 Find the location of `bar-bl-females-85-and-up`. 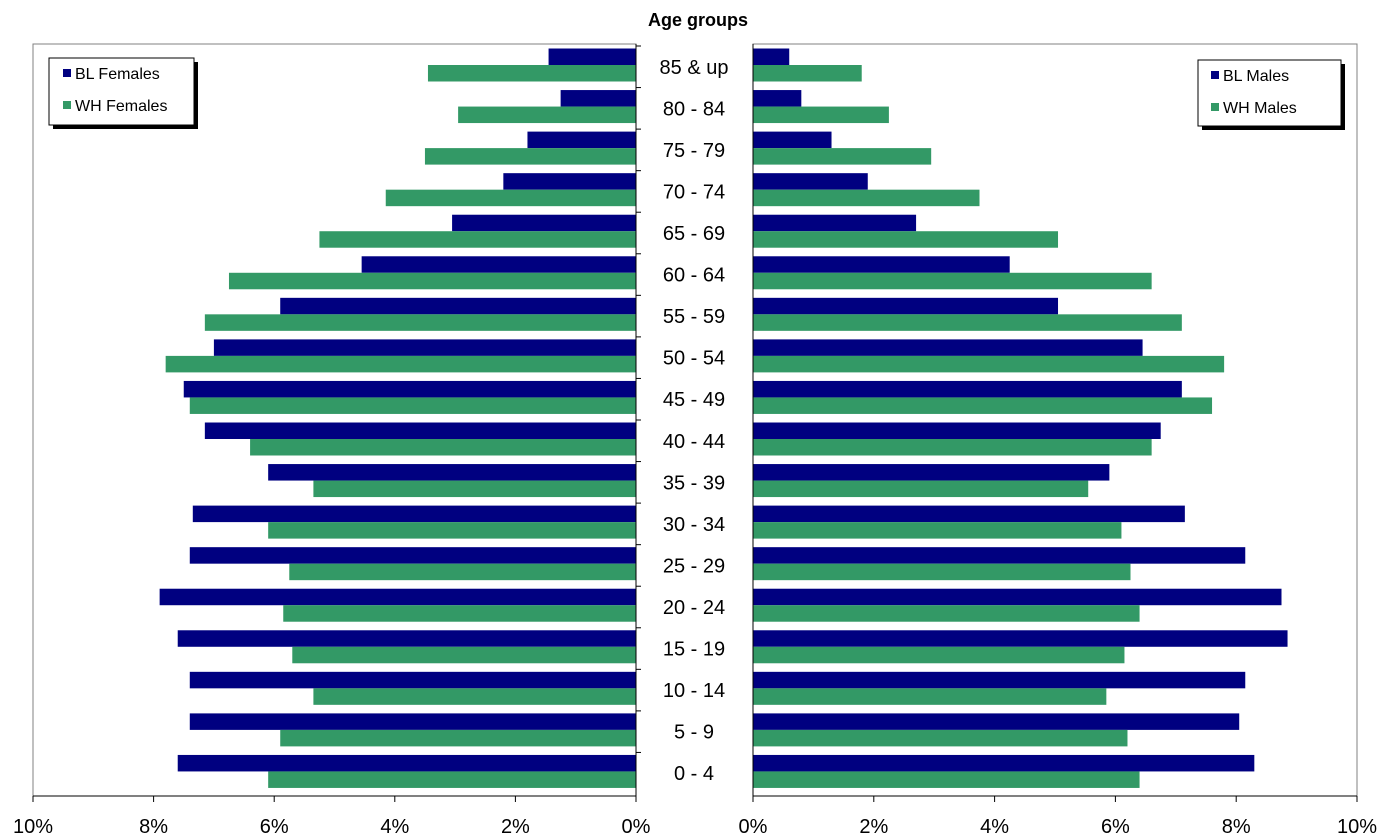

bar-bl-females-85-and-up is located at coordinates (592, 56).